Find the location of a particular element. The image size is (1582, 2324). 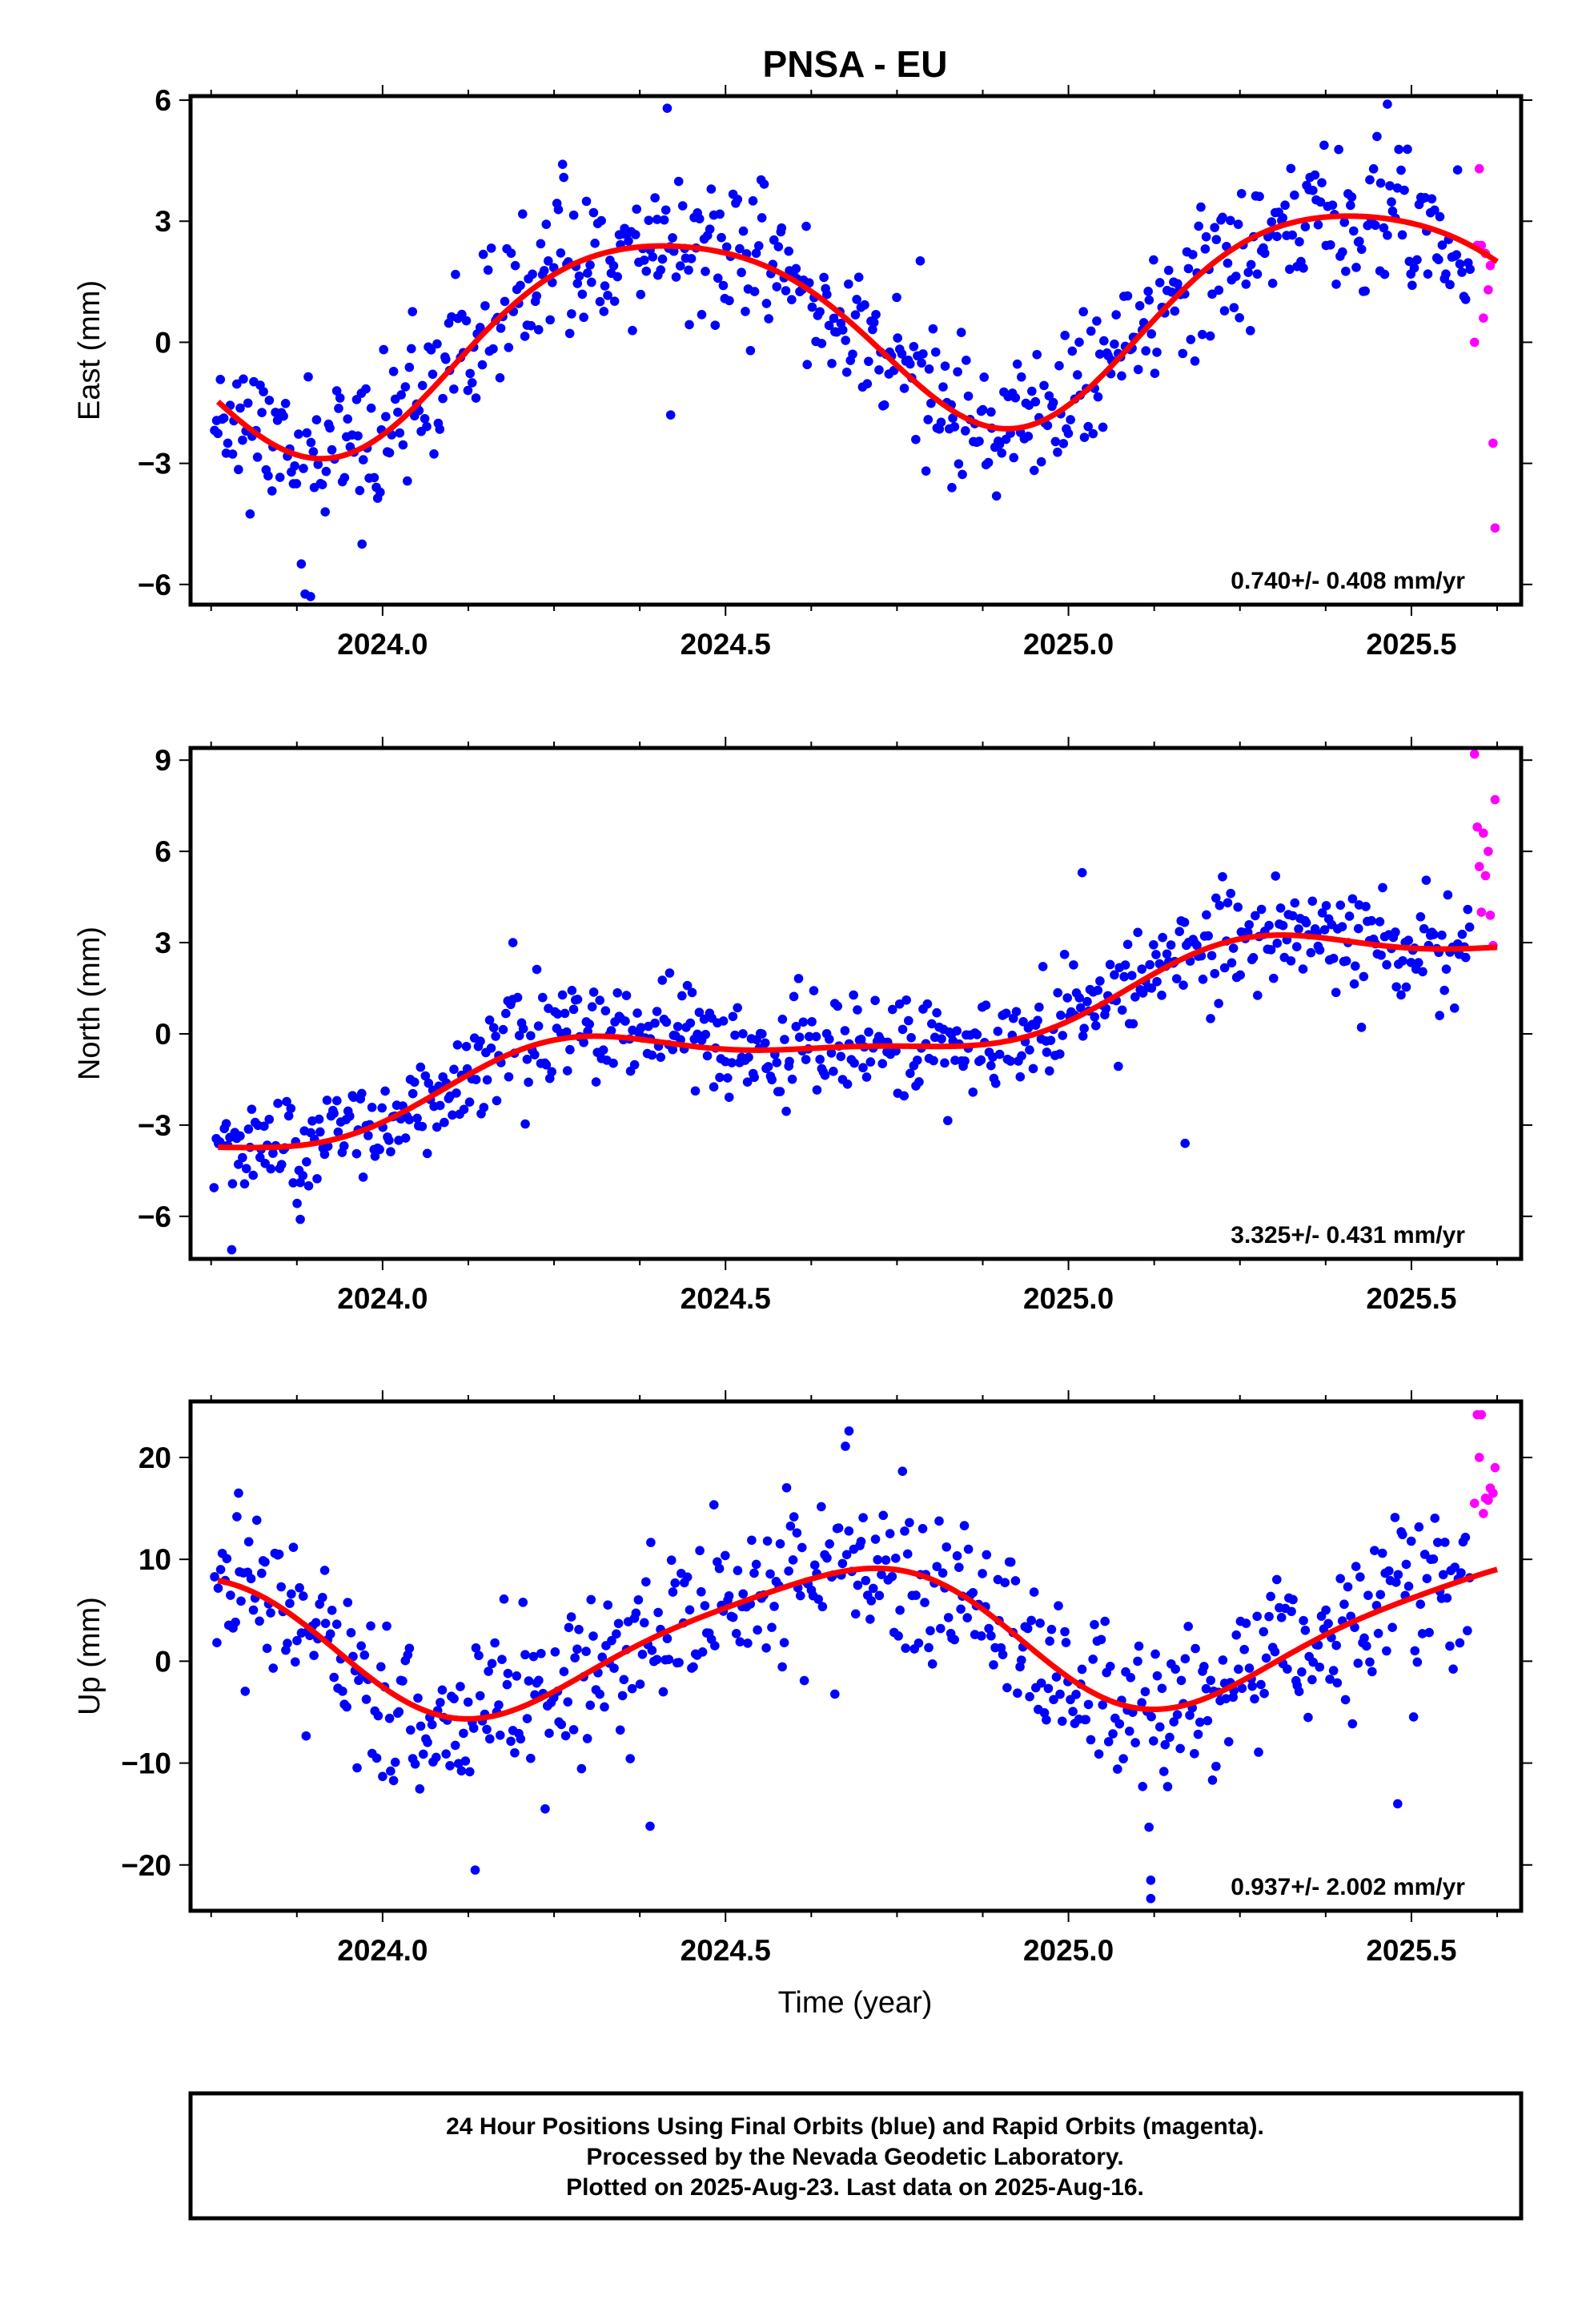

y-tick-label: −10 is located at coordinates (146, 1763).